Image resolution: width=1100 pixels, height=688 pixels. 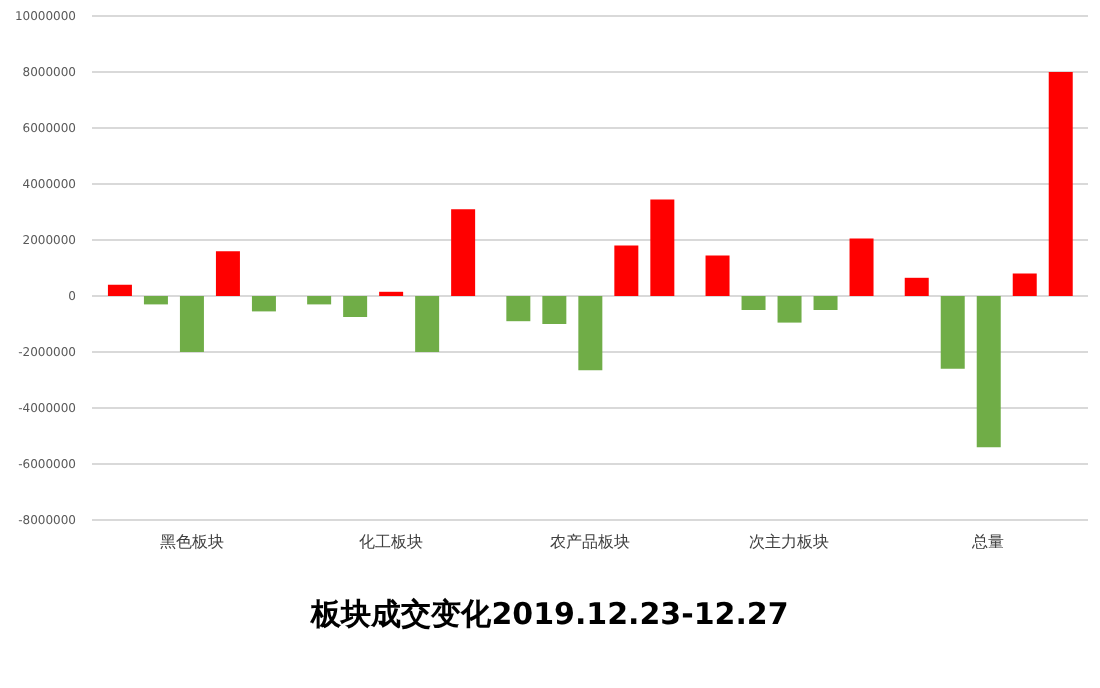 What do you see at coordinates (549, 615) in the screenshot?
I see `text: 板块成交变化2019.12.23-12.27` at bounding box center [549, 615].